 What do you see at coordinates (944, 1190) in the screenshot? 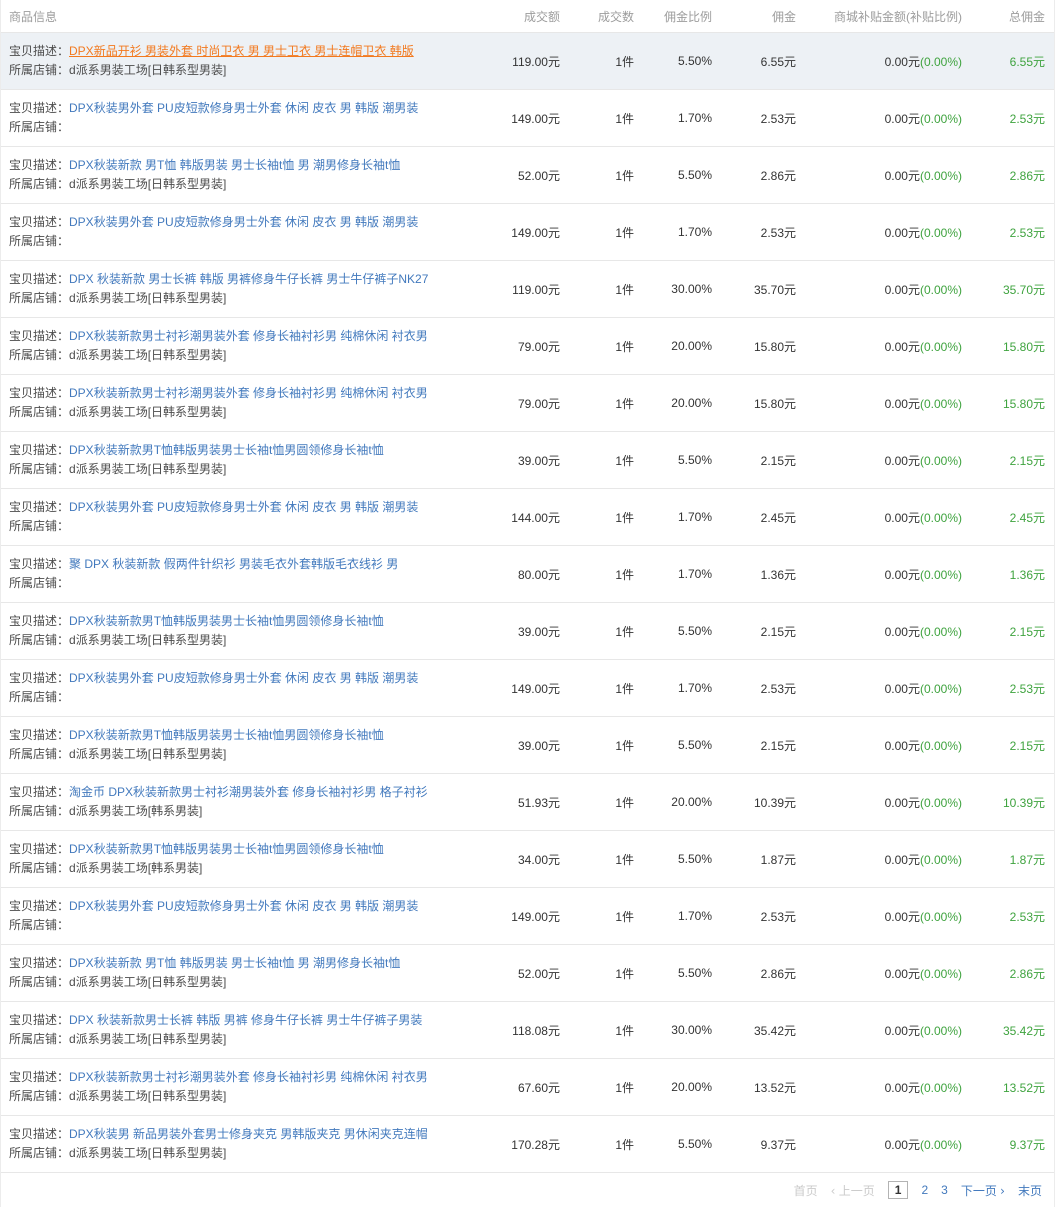
I see `page-3-link: 3` at bounding box center [944, 1190].